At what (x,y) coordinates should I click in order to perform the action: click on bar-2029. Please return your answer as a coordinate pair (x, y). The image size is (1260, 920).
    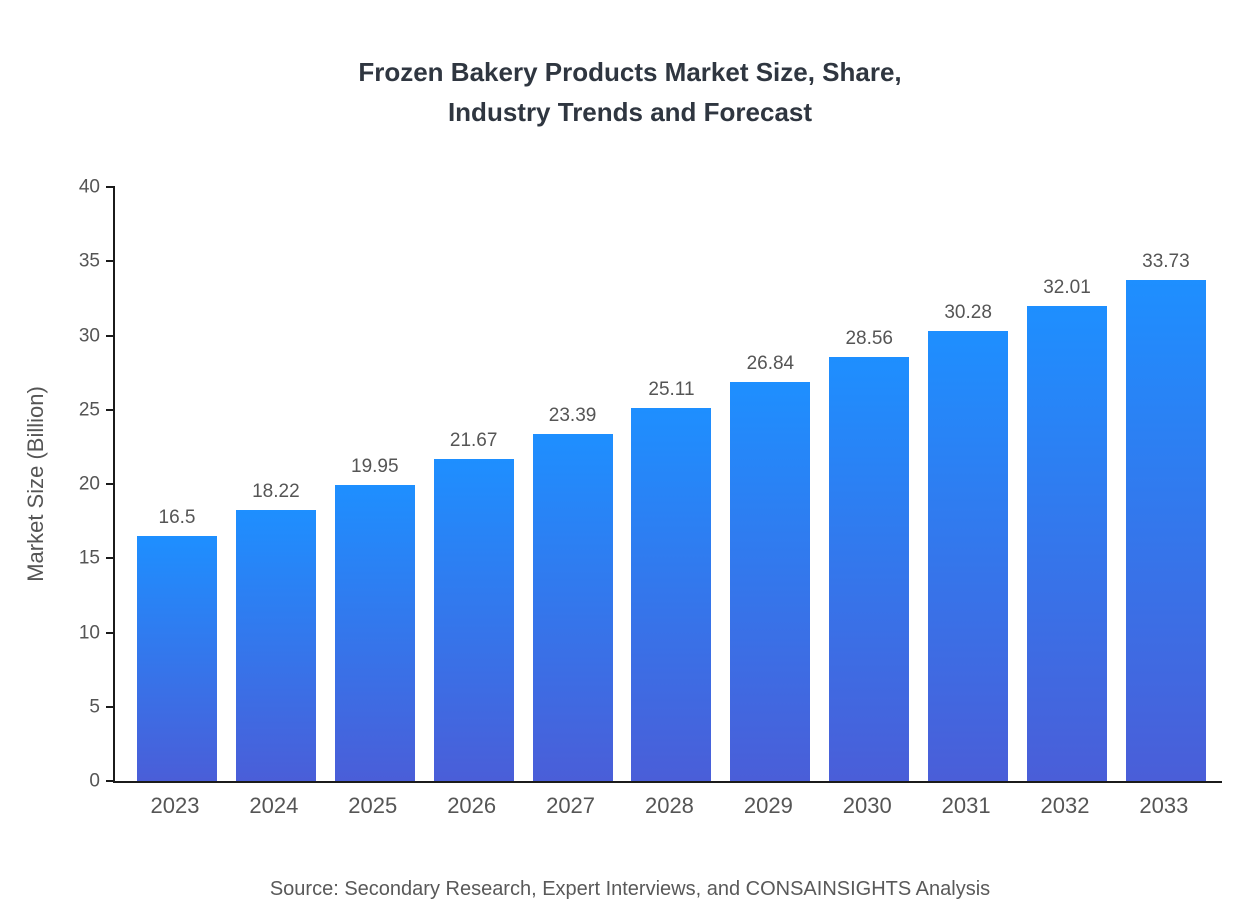
    Looking at the image, I should click on (770, 581).